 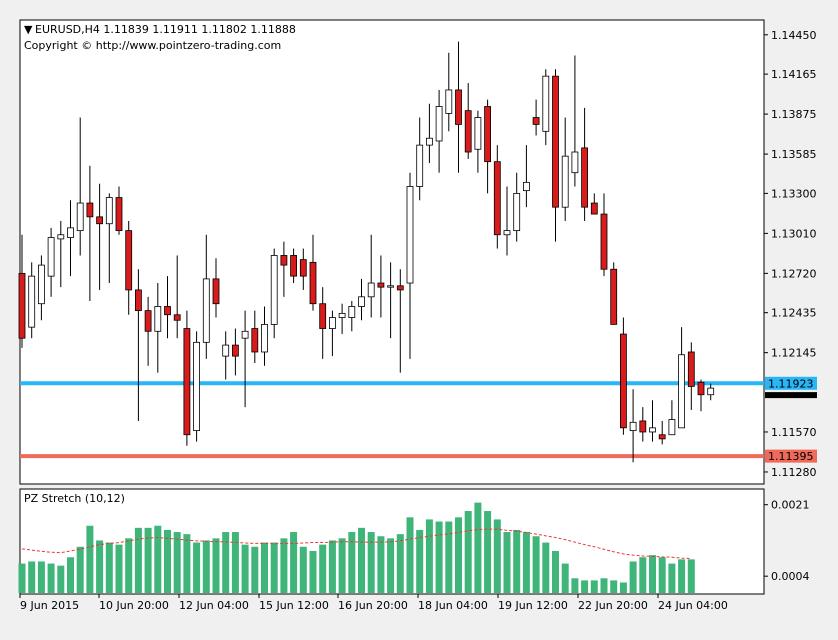 I want to click on indicator-title: PZ Stretch (10,12), so click(x=74, y=498).